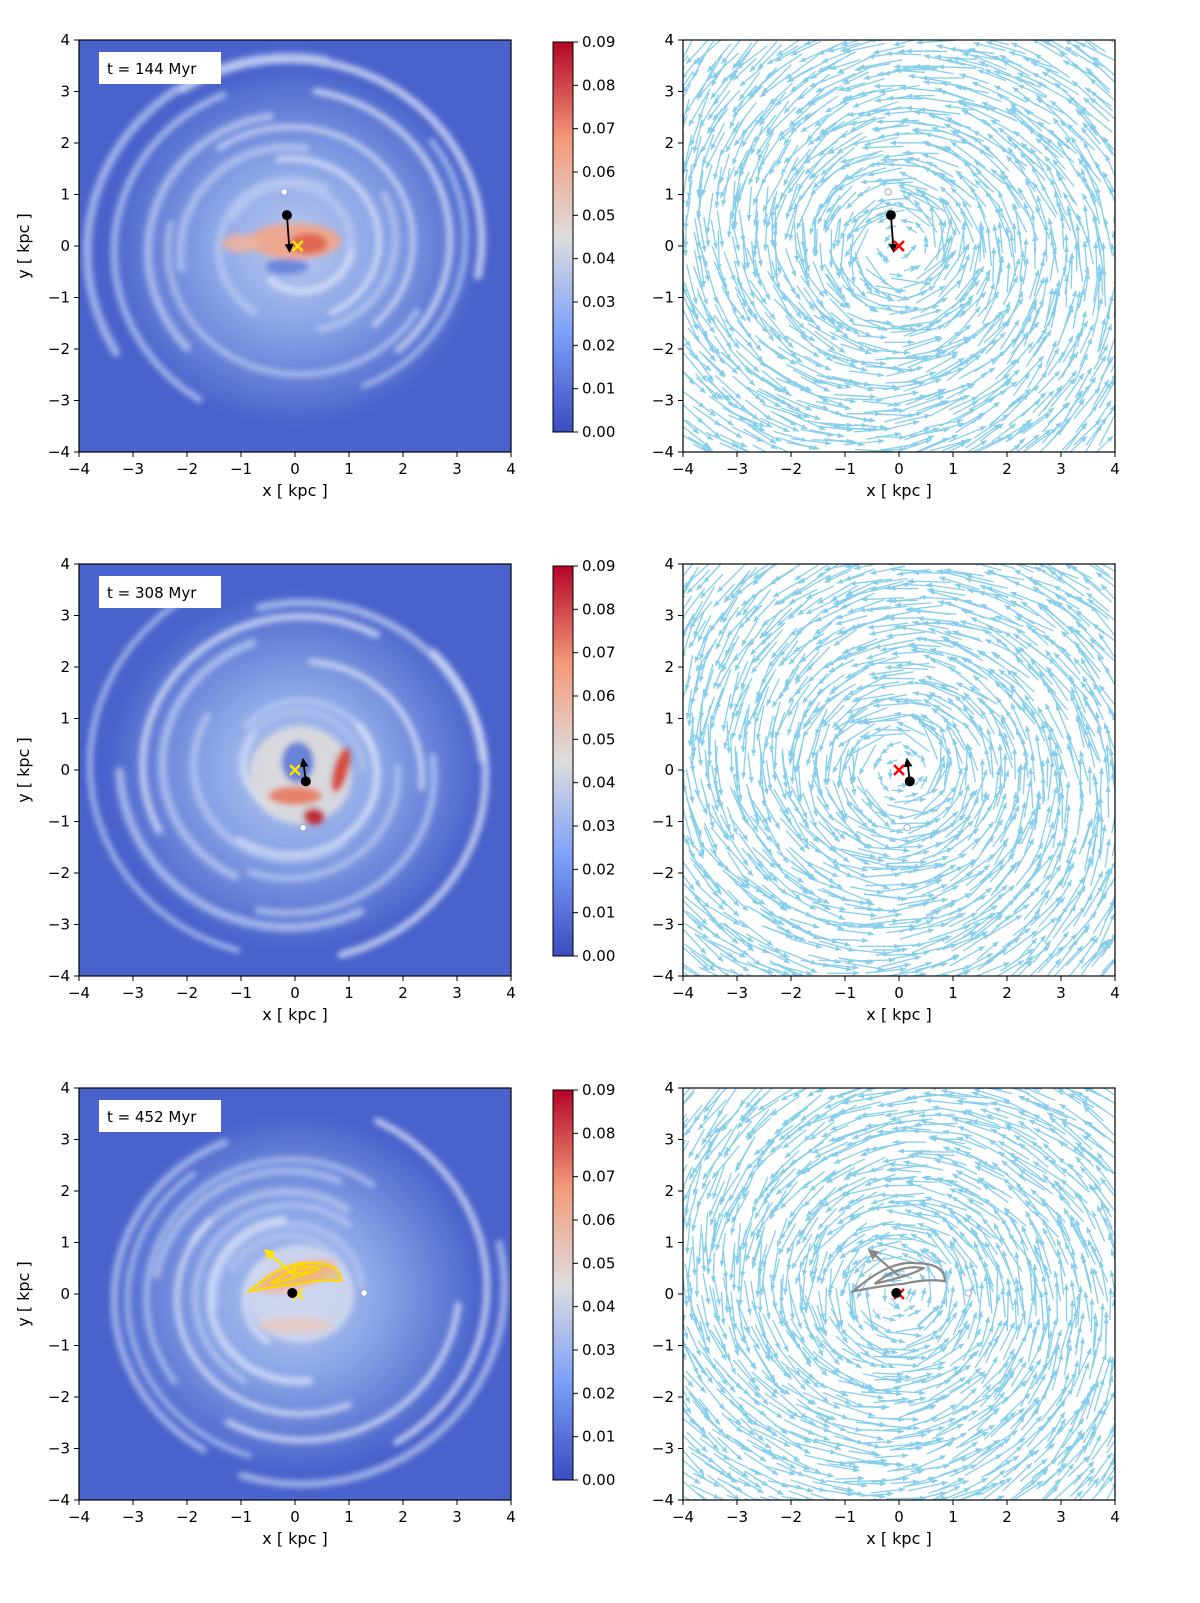  Describe the element at coordinates (899, 770) in the screenshot. I see `velocity-vectors` at that location.